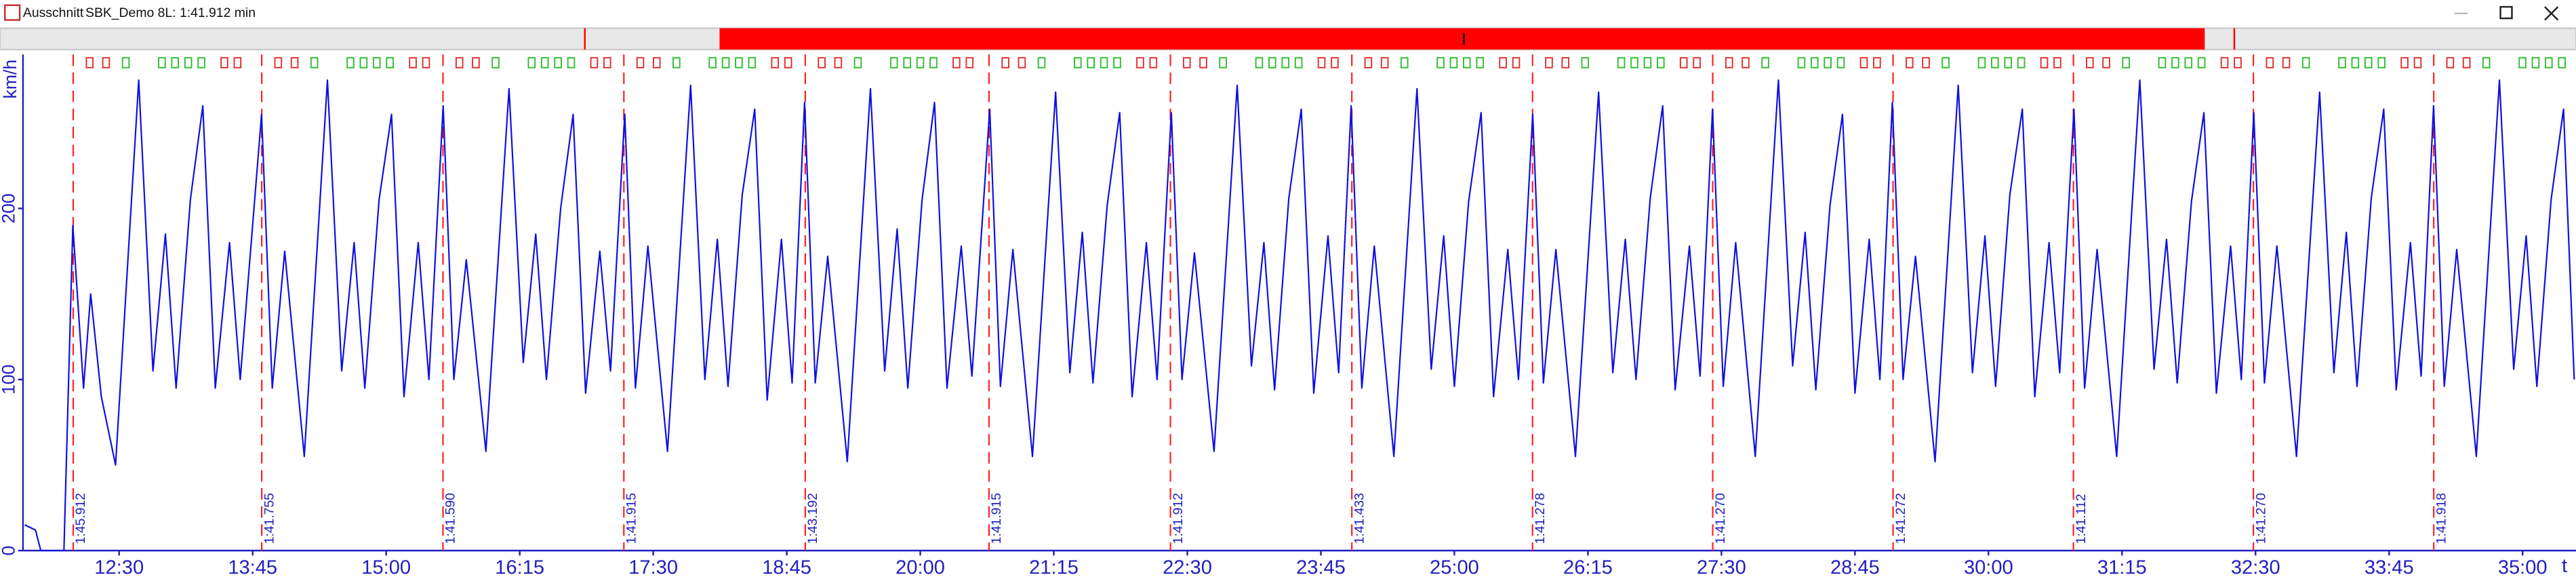 This screenshot has height=587, width=2576. Describe the element at coordinates (269, 519) in the screenshot. I see `lap-time-label: 1:41.755` at that location.